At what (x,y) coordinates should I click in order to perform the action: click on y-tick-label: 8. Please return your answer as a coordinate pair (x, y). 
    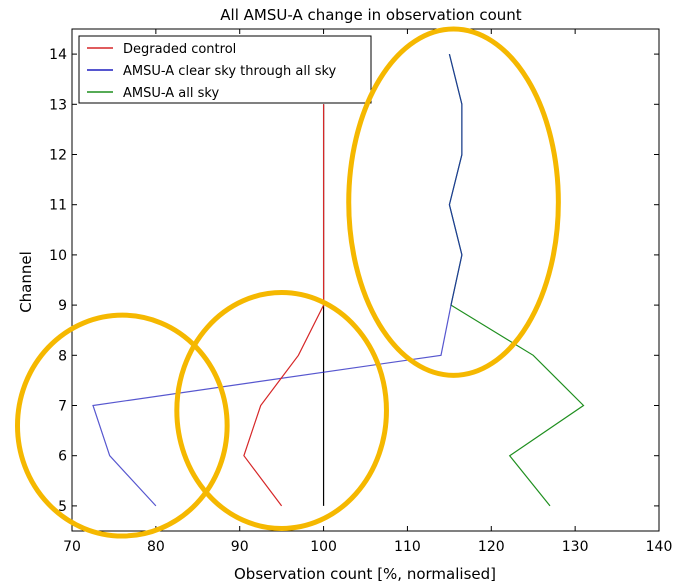
    Looking at the image, I should click on (62, 356).